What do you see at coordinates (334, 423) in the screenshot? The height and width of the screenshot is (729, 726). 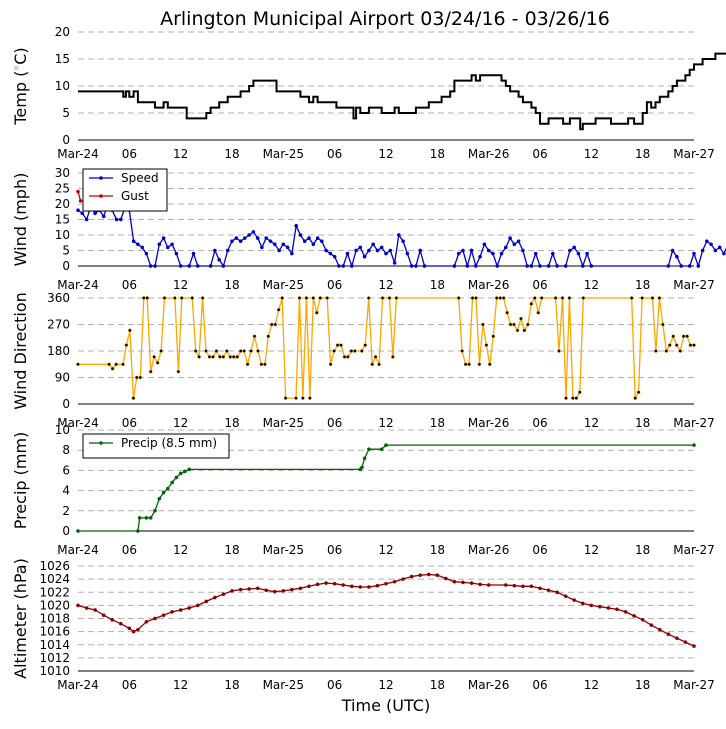 I see `direction-xtick-label: 06` at bounding box center [334, 423].